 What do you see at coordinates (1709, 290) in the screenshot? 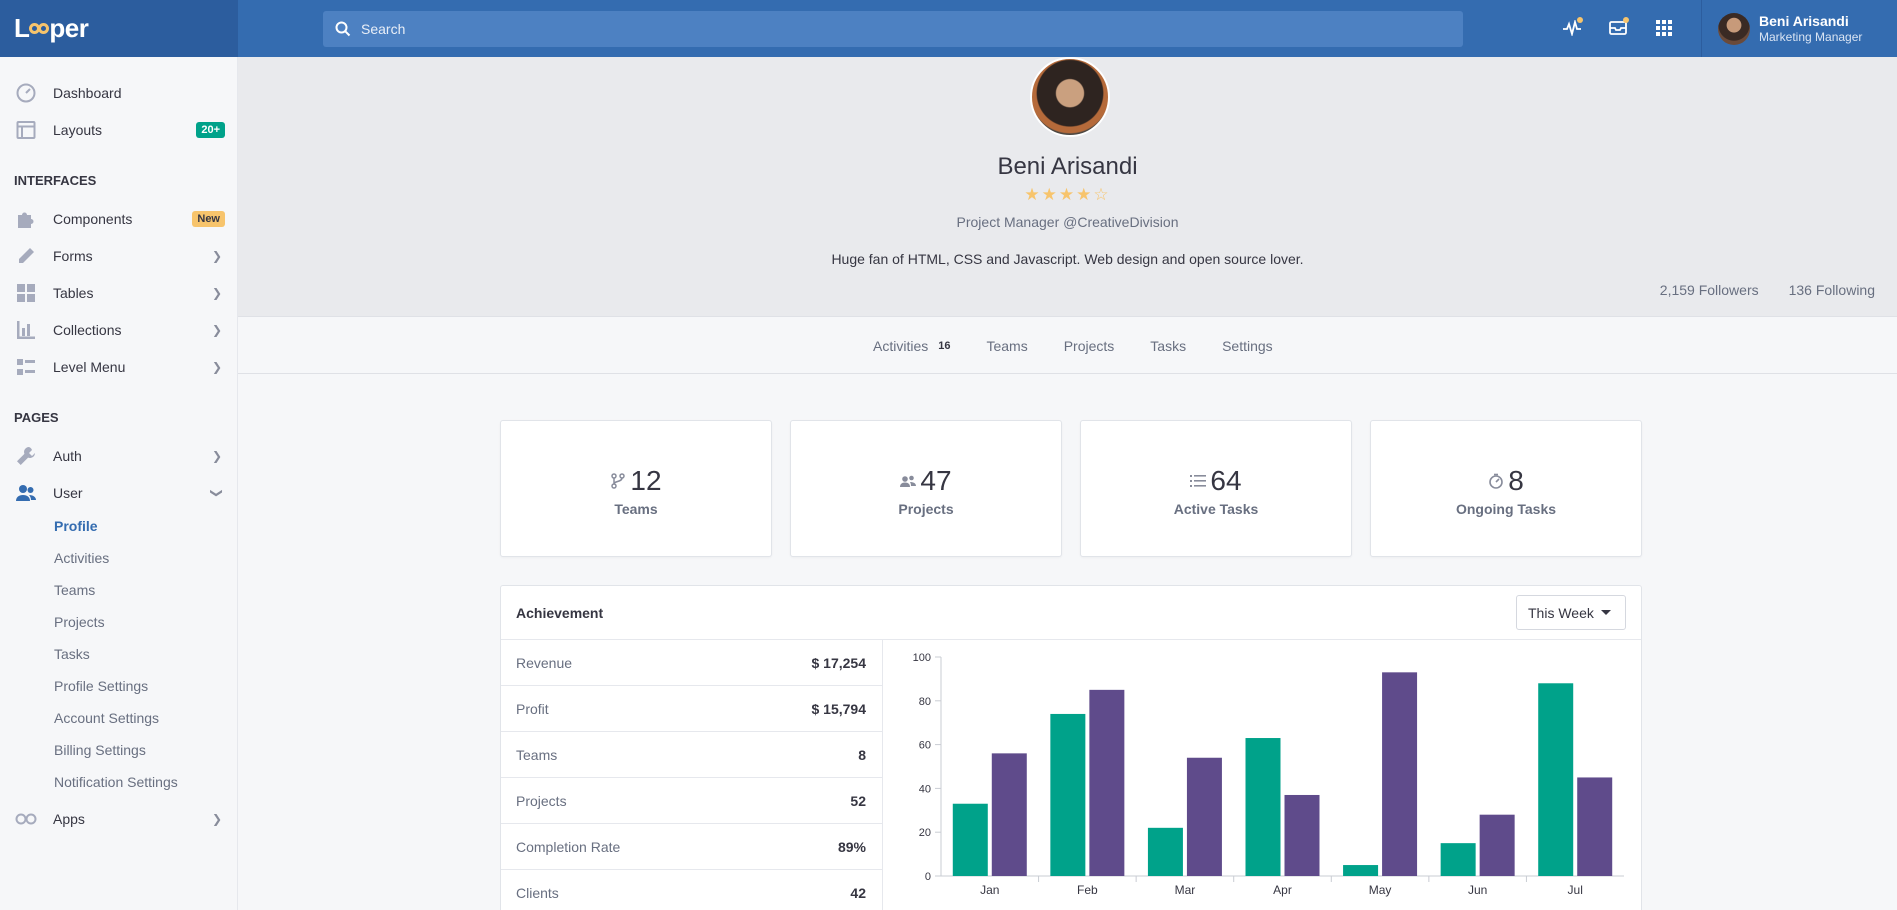
I see `followers-link: 2,159 Followers` at bounding box center [1709, 290].